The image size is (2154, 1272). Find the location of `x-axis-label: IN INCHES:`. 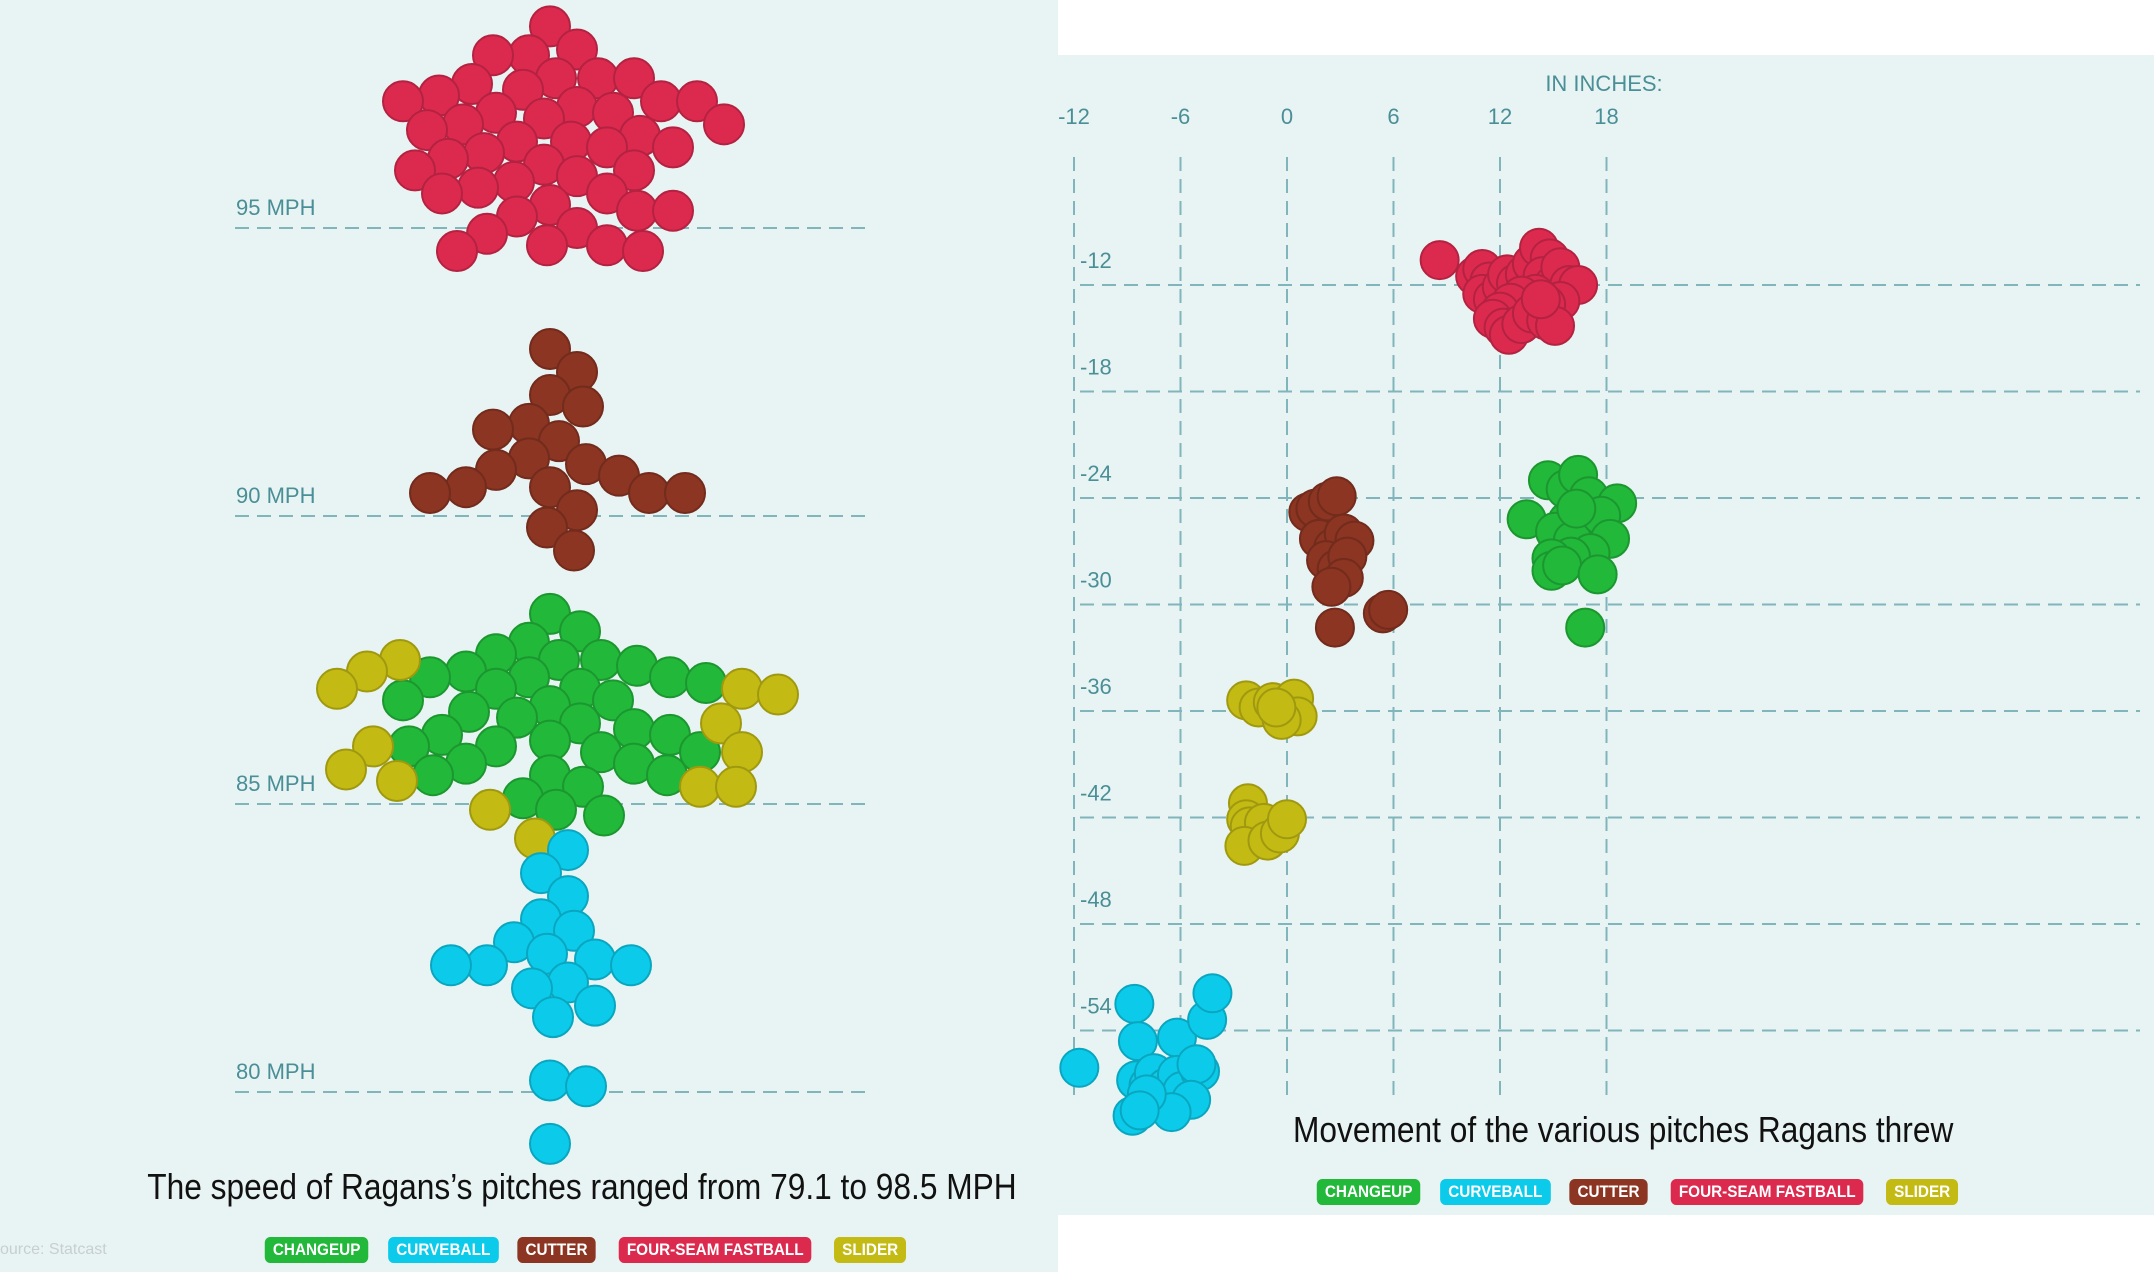

x-axis-label: IN INCHES: is located at coordinates (1603, 83).